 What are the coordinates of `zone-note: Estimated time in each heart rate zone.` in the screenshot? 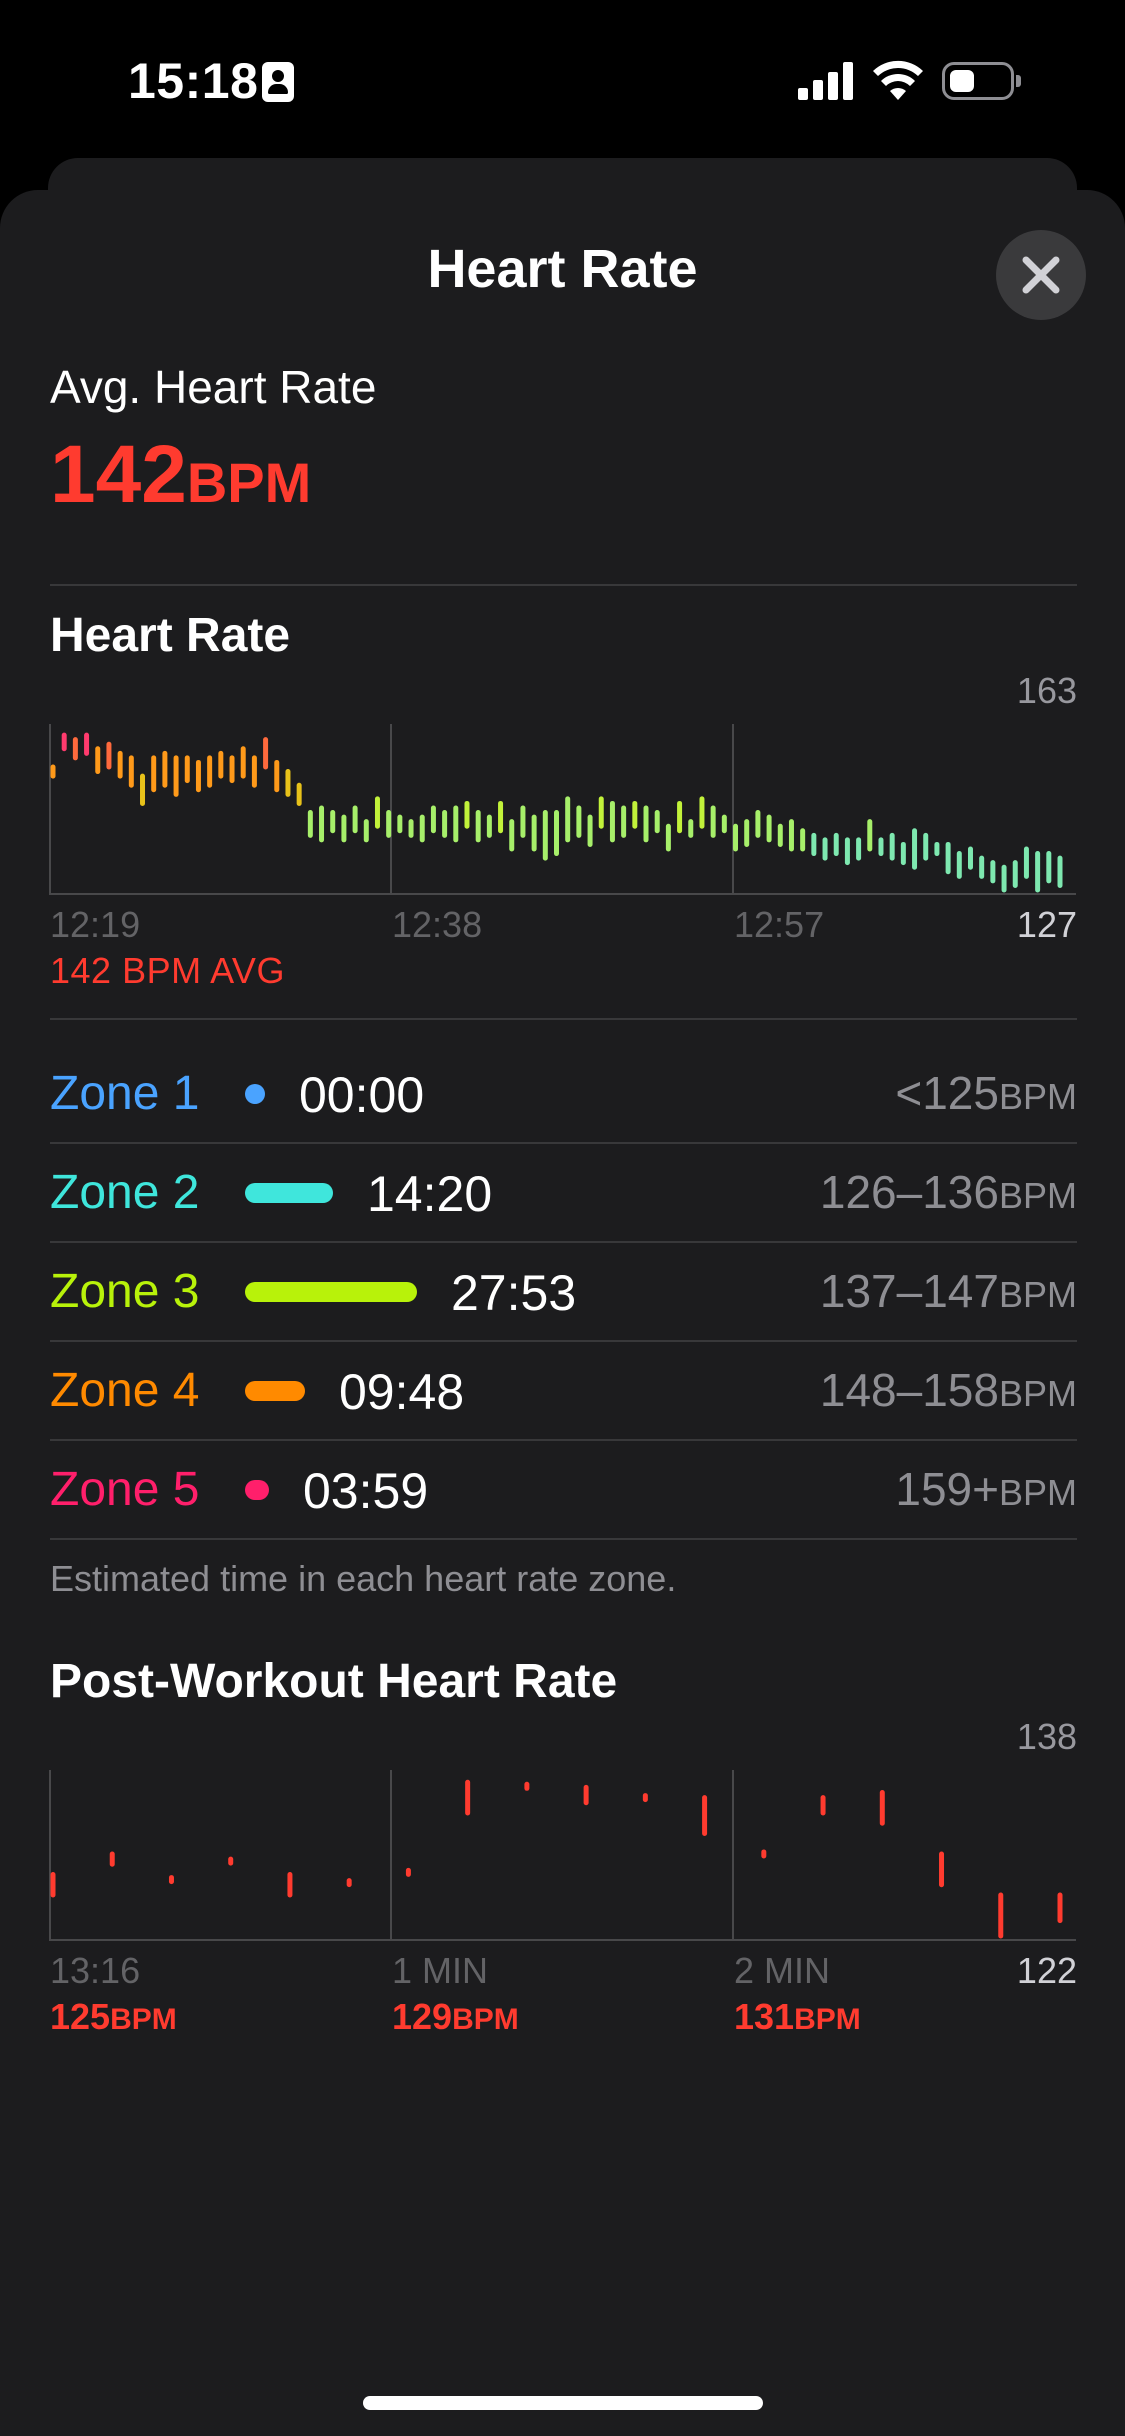 It's located at (363, 1578).